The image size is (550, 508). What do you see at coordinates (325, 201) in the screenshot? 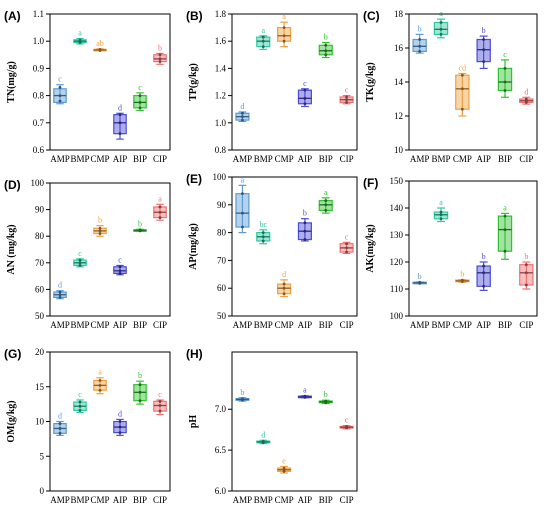
I see `box-bip: a` at bounding box center [325, 201].